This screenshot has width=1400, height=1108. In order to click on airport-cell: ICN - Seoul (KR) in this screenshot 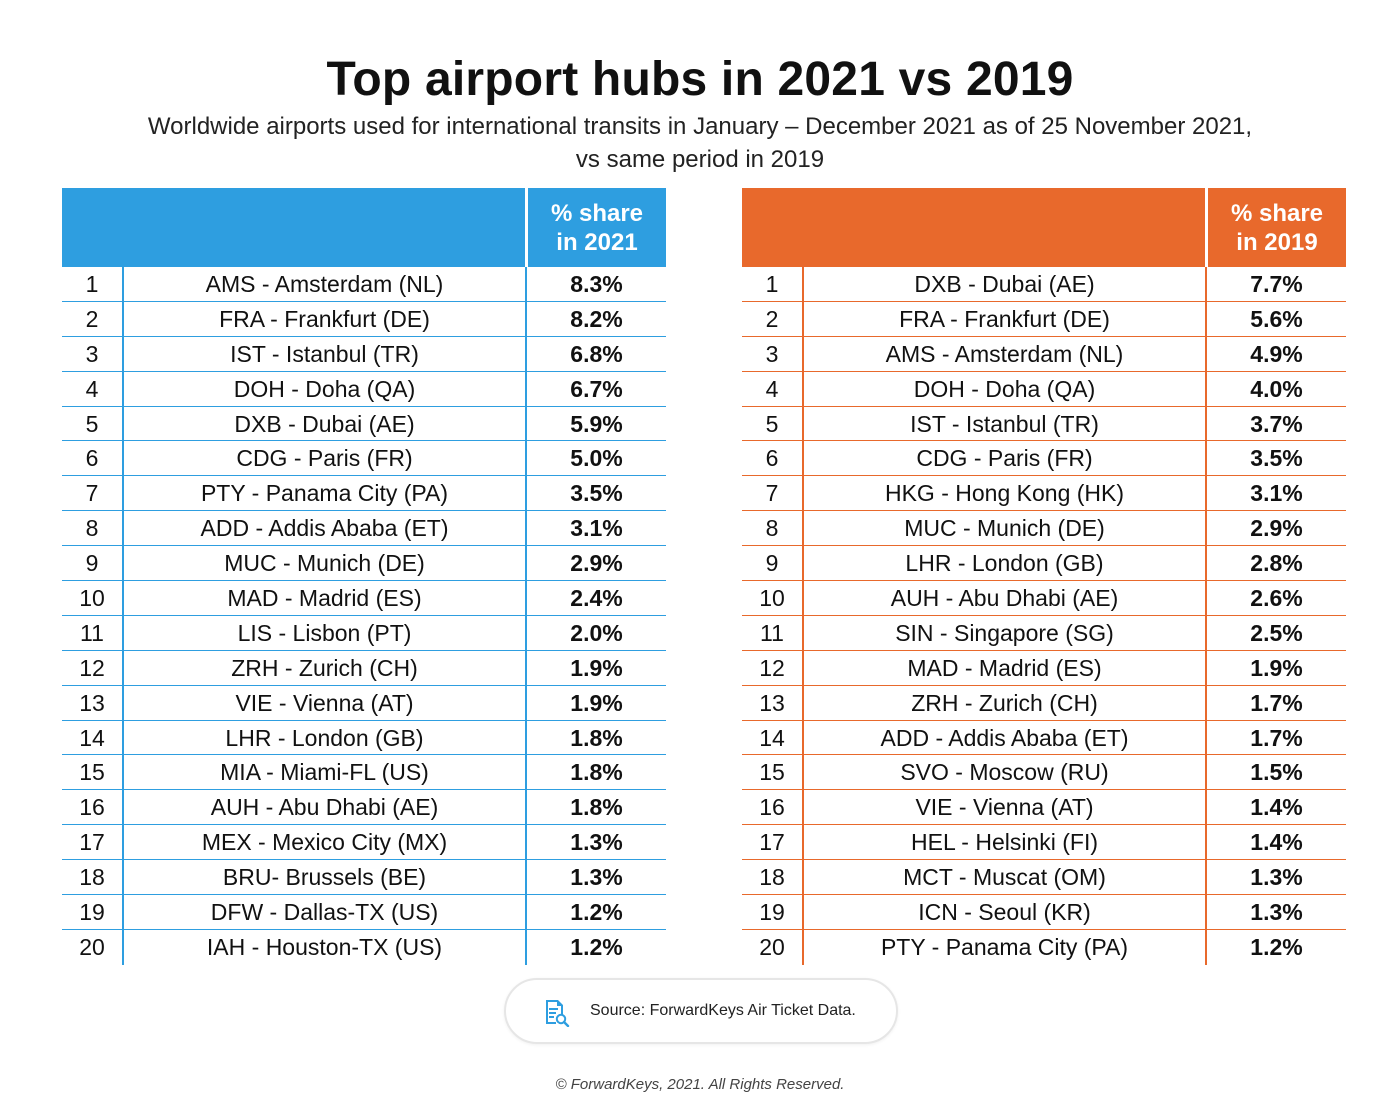, I will do `click(1003, 912)`.